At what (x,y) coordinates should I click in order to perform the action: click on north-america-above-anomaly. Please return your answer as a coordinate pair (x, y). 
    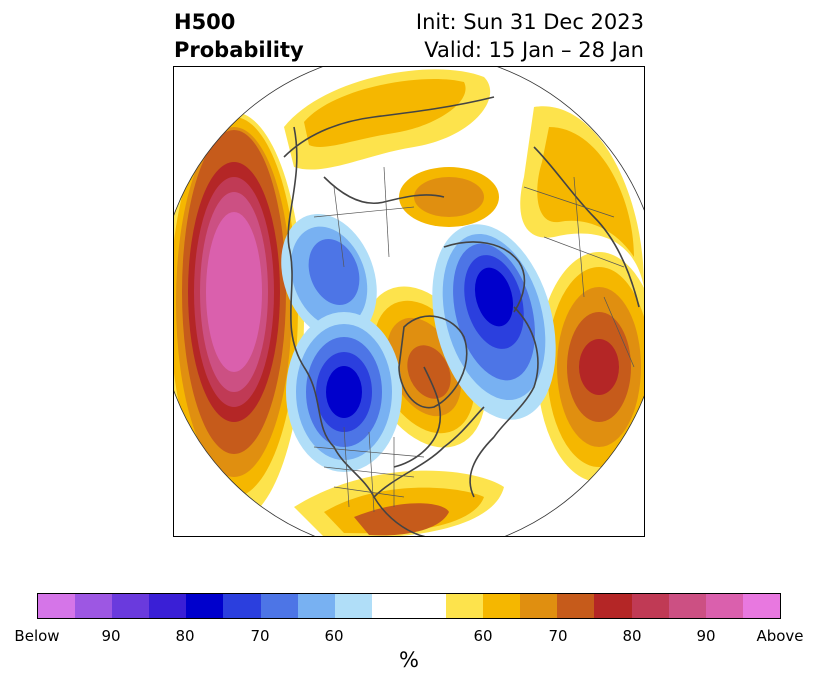
    Looking at the image, I should click on (387, 119).